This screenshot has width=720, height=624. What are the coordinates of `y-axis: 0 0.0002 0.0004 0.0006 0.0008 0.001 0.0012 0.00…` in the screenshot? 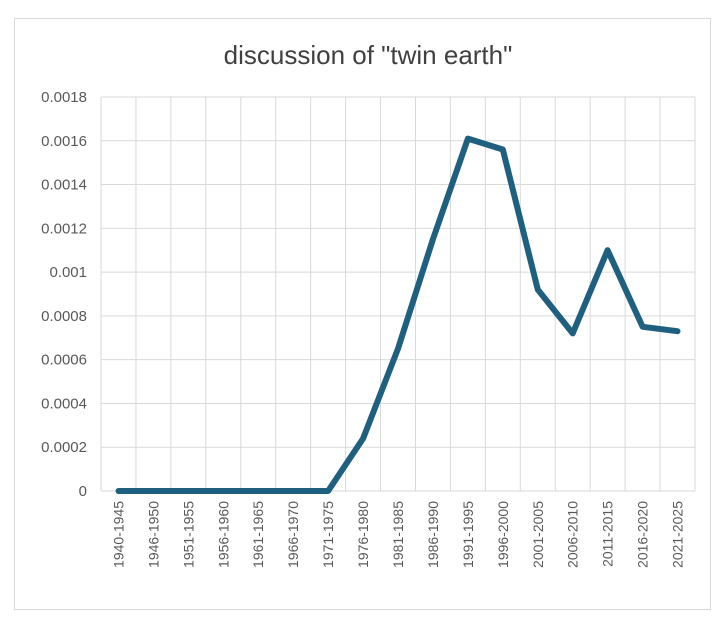 It's located at (64, 294).